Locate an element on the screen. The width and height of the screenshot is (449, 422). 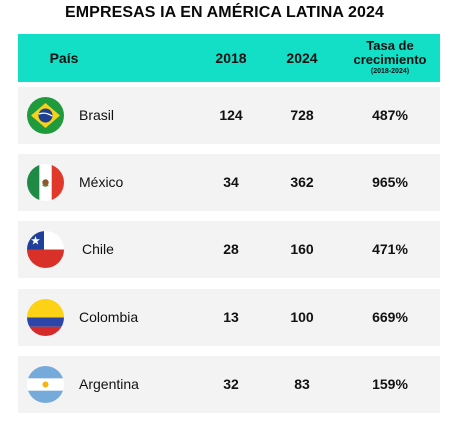
value-2018: 13 is located at coordinates (231, 317).